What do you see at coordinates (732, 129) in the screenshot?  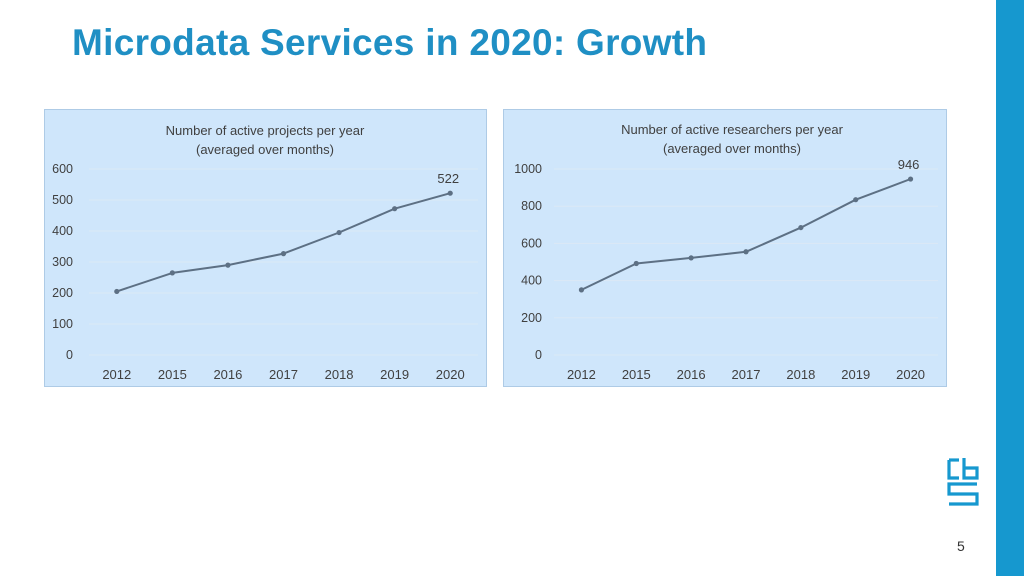 I see `chart-title: Number of active researchers per year` at bounding box center [732, 129].